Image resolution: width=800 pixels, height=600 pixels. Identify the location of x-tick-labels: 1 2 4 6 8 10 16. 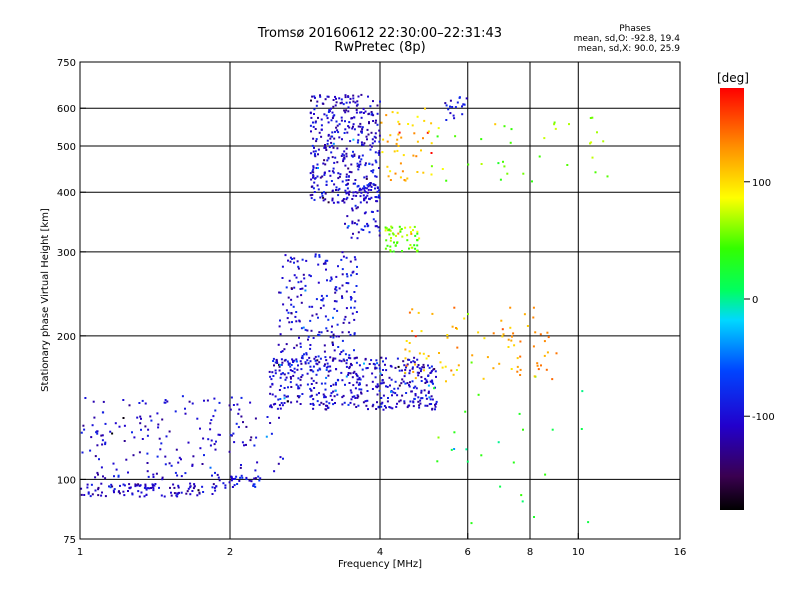
(381, 545).